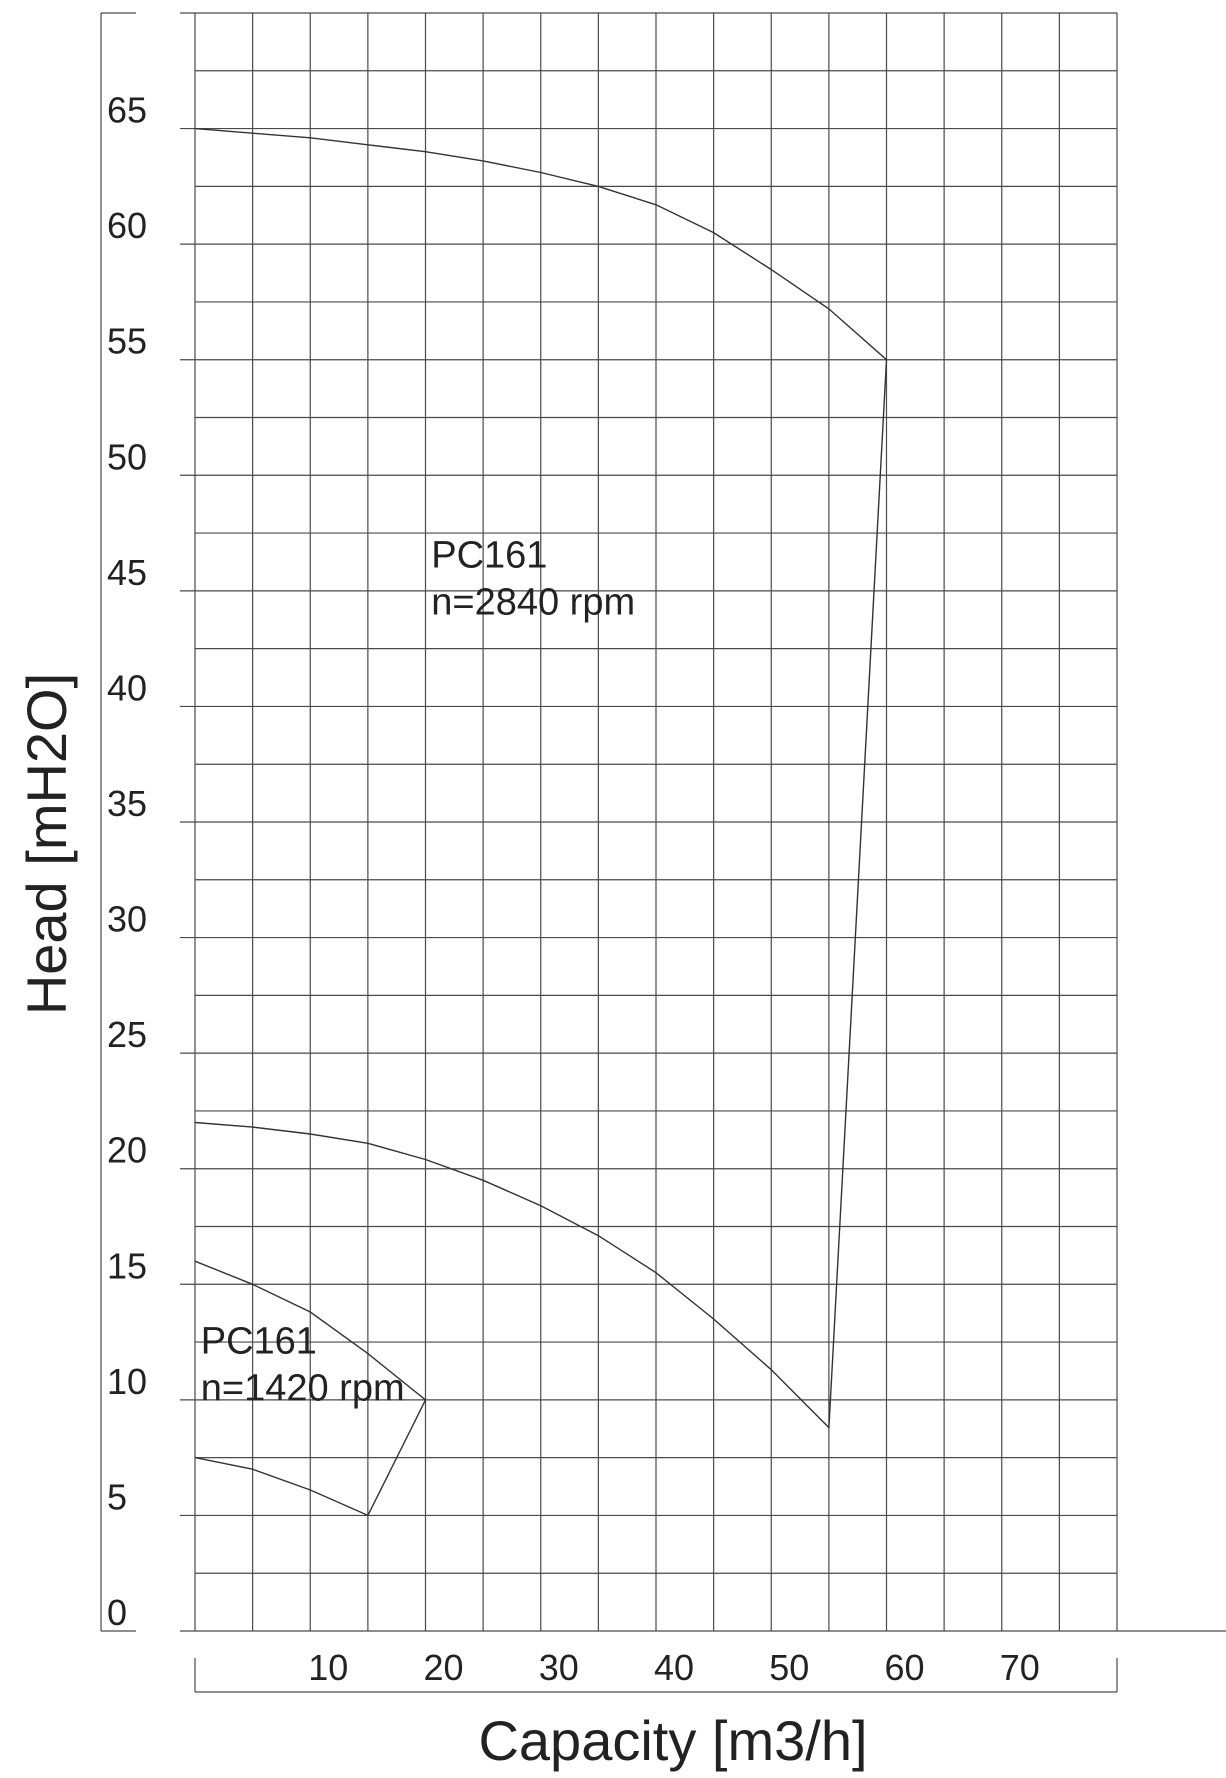 Image resolution: width=1226 pixels, height=1778 pixels. What do you see at coordinates (127, 225) in the screenshot?
I see `y-tick-label: 60` at bounding box center [127, 225].